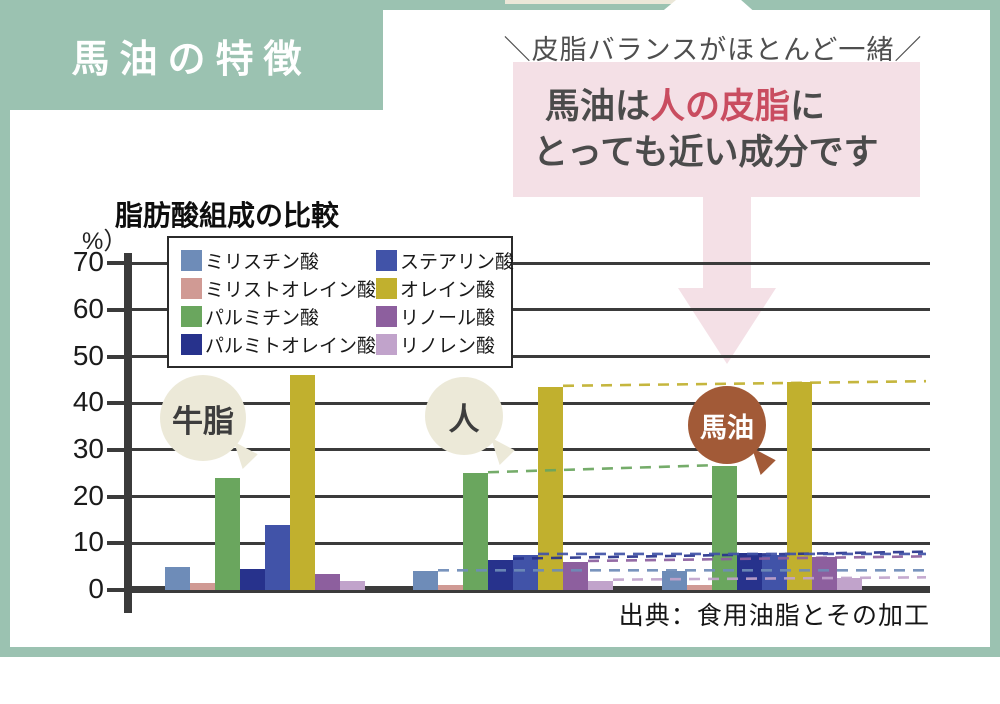 Image resolution: width=1000 pixels, height=704 pixels. What do you see at coordinates (88, 448) in the screenshot?
I see `y-tick-label: 30` at bounding box center [88, 448].